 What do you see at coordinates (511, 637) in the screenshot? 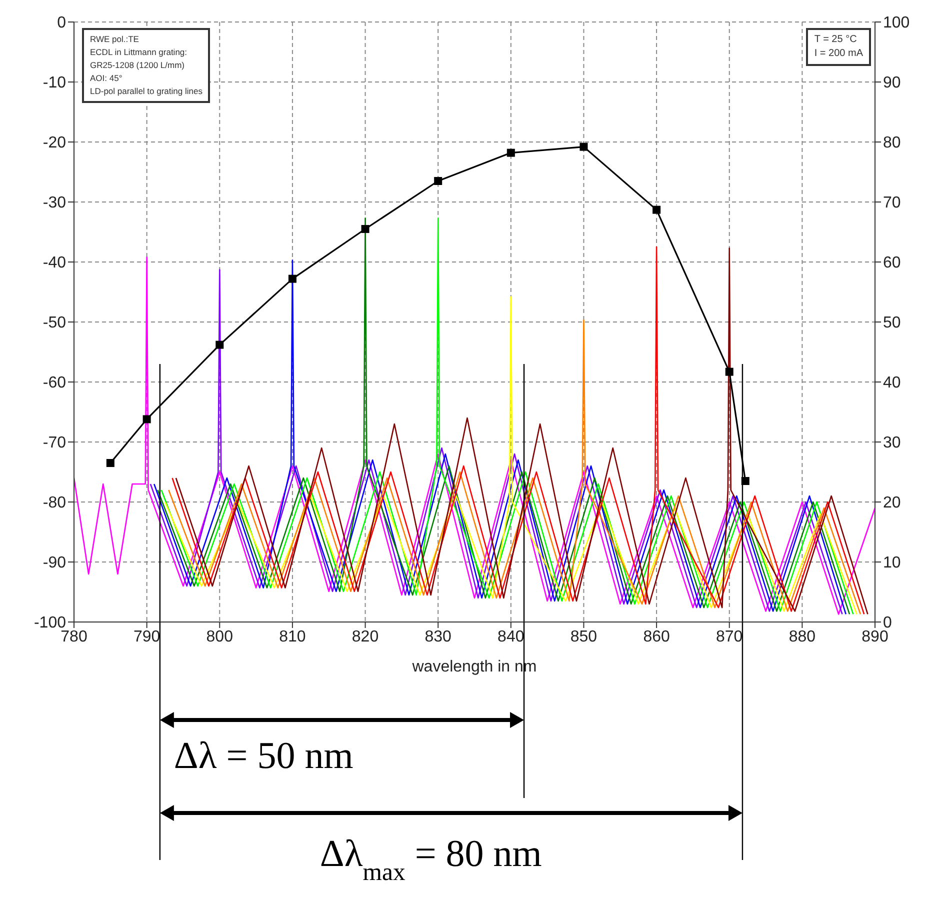
I see `x-tick-label: 840` at bounding box center [511, 637].